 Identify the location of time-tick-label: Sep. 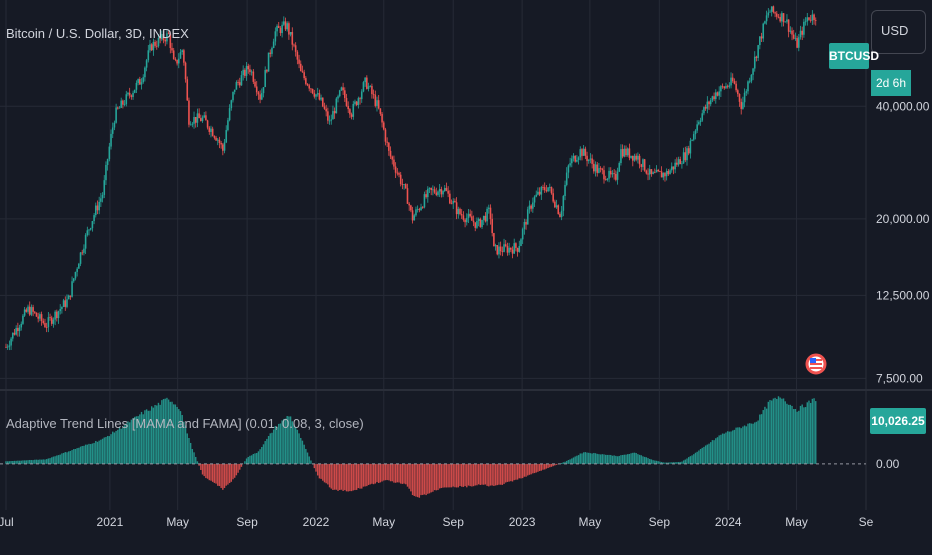
(247, 522).